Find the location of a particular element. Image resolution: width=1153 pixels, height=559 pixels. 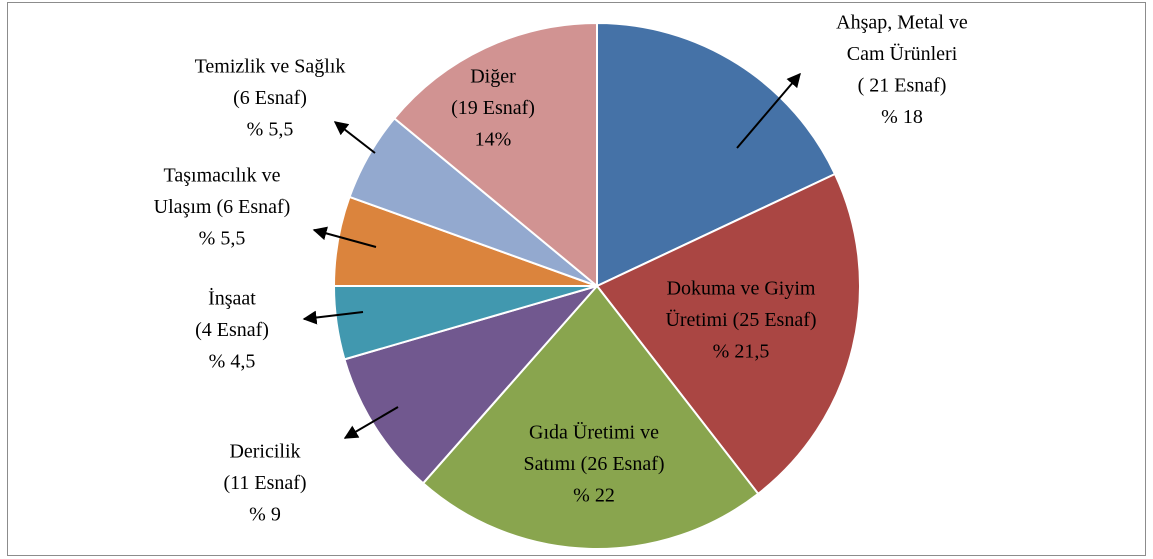

value-label: % 21,5 is located at coordinates (741, 352).